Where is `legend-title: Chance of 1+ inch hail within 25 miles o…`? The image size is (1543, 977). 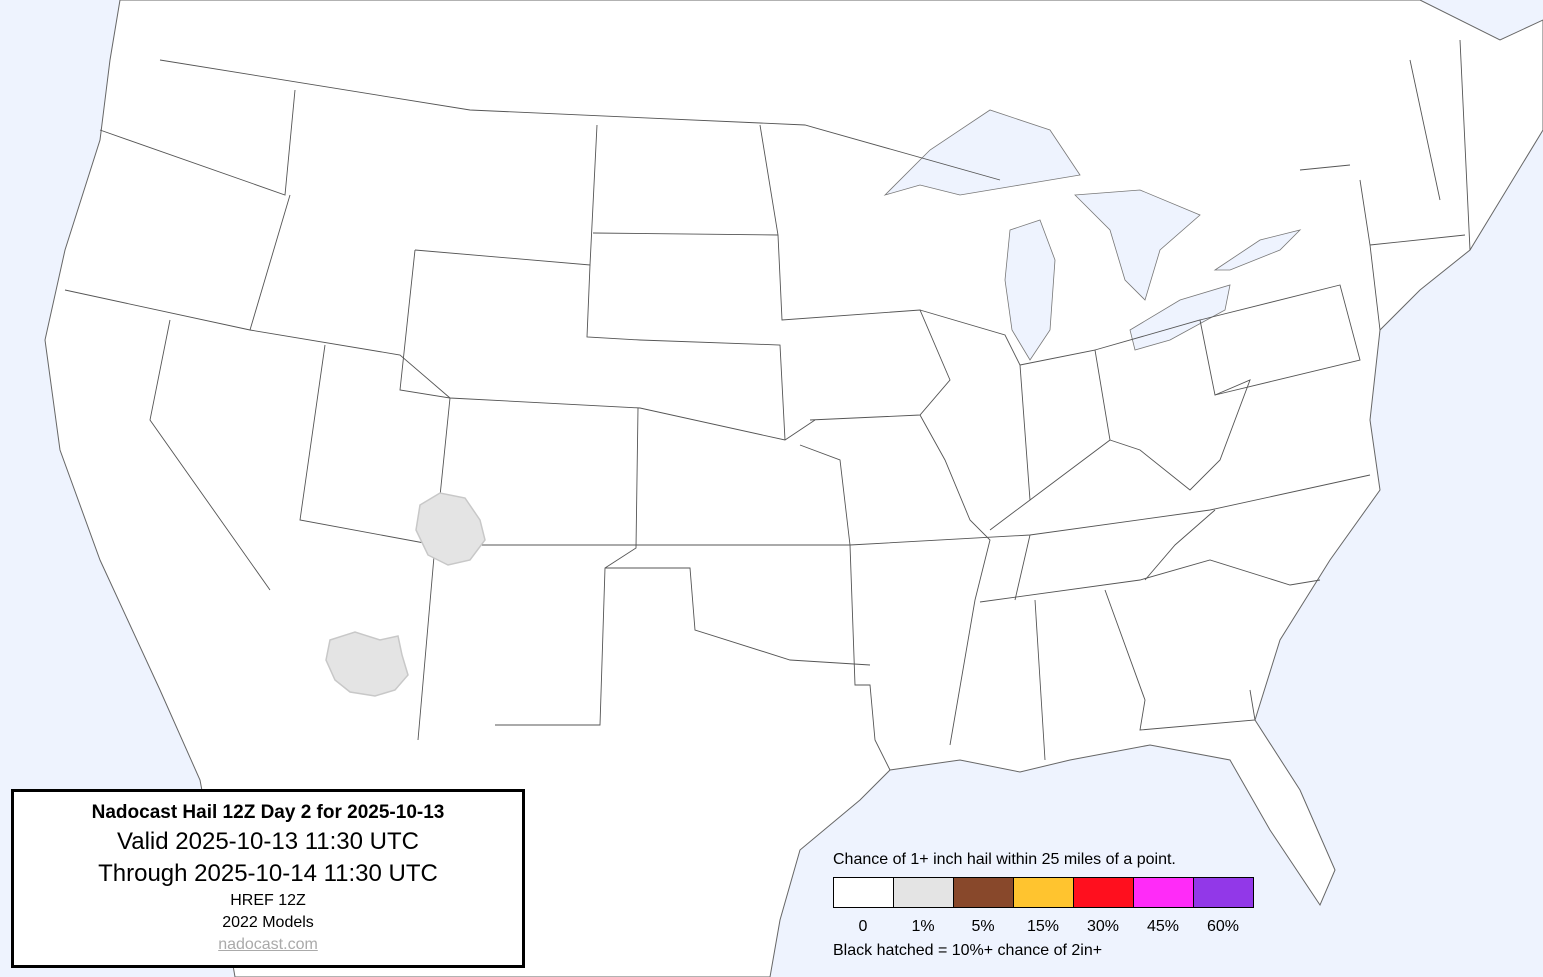 legend-title: Chance of 1+ inch hail within 25 miles o… is located at coordinates (1004, 859).